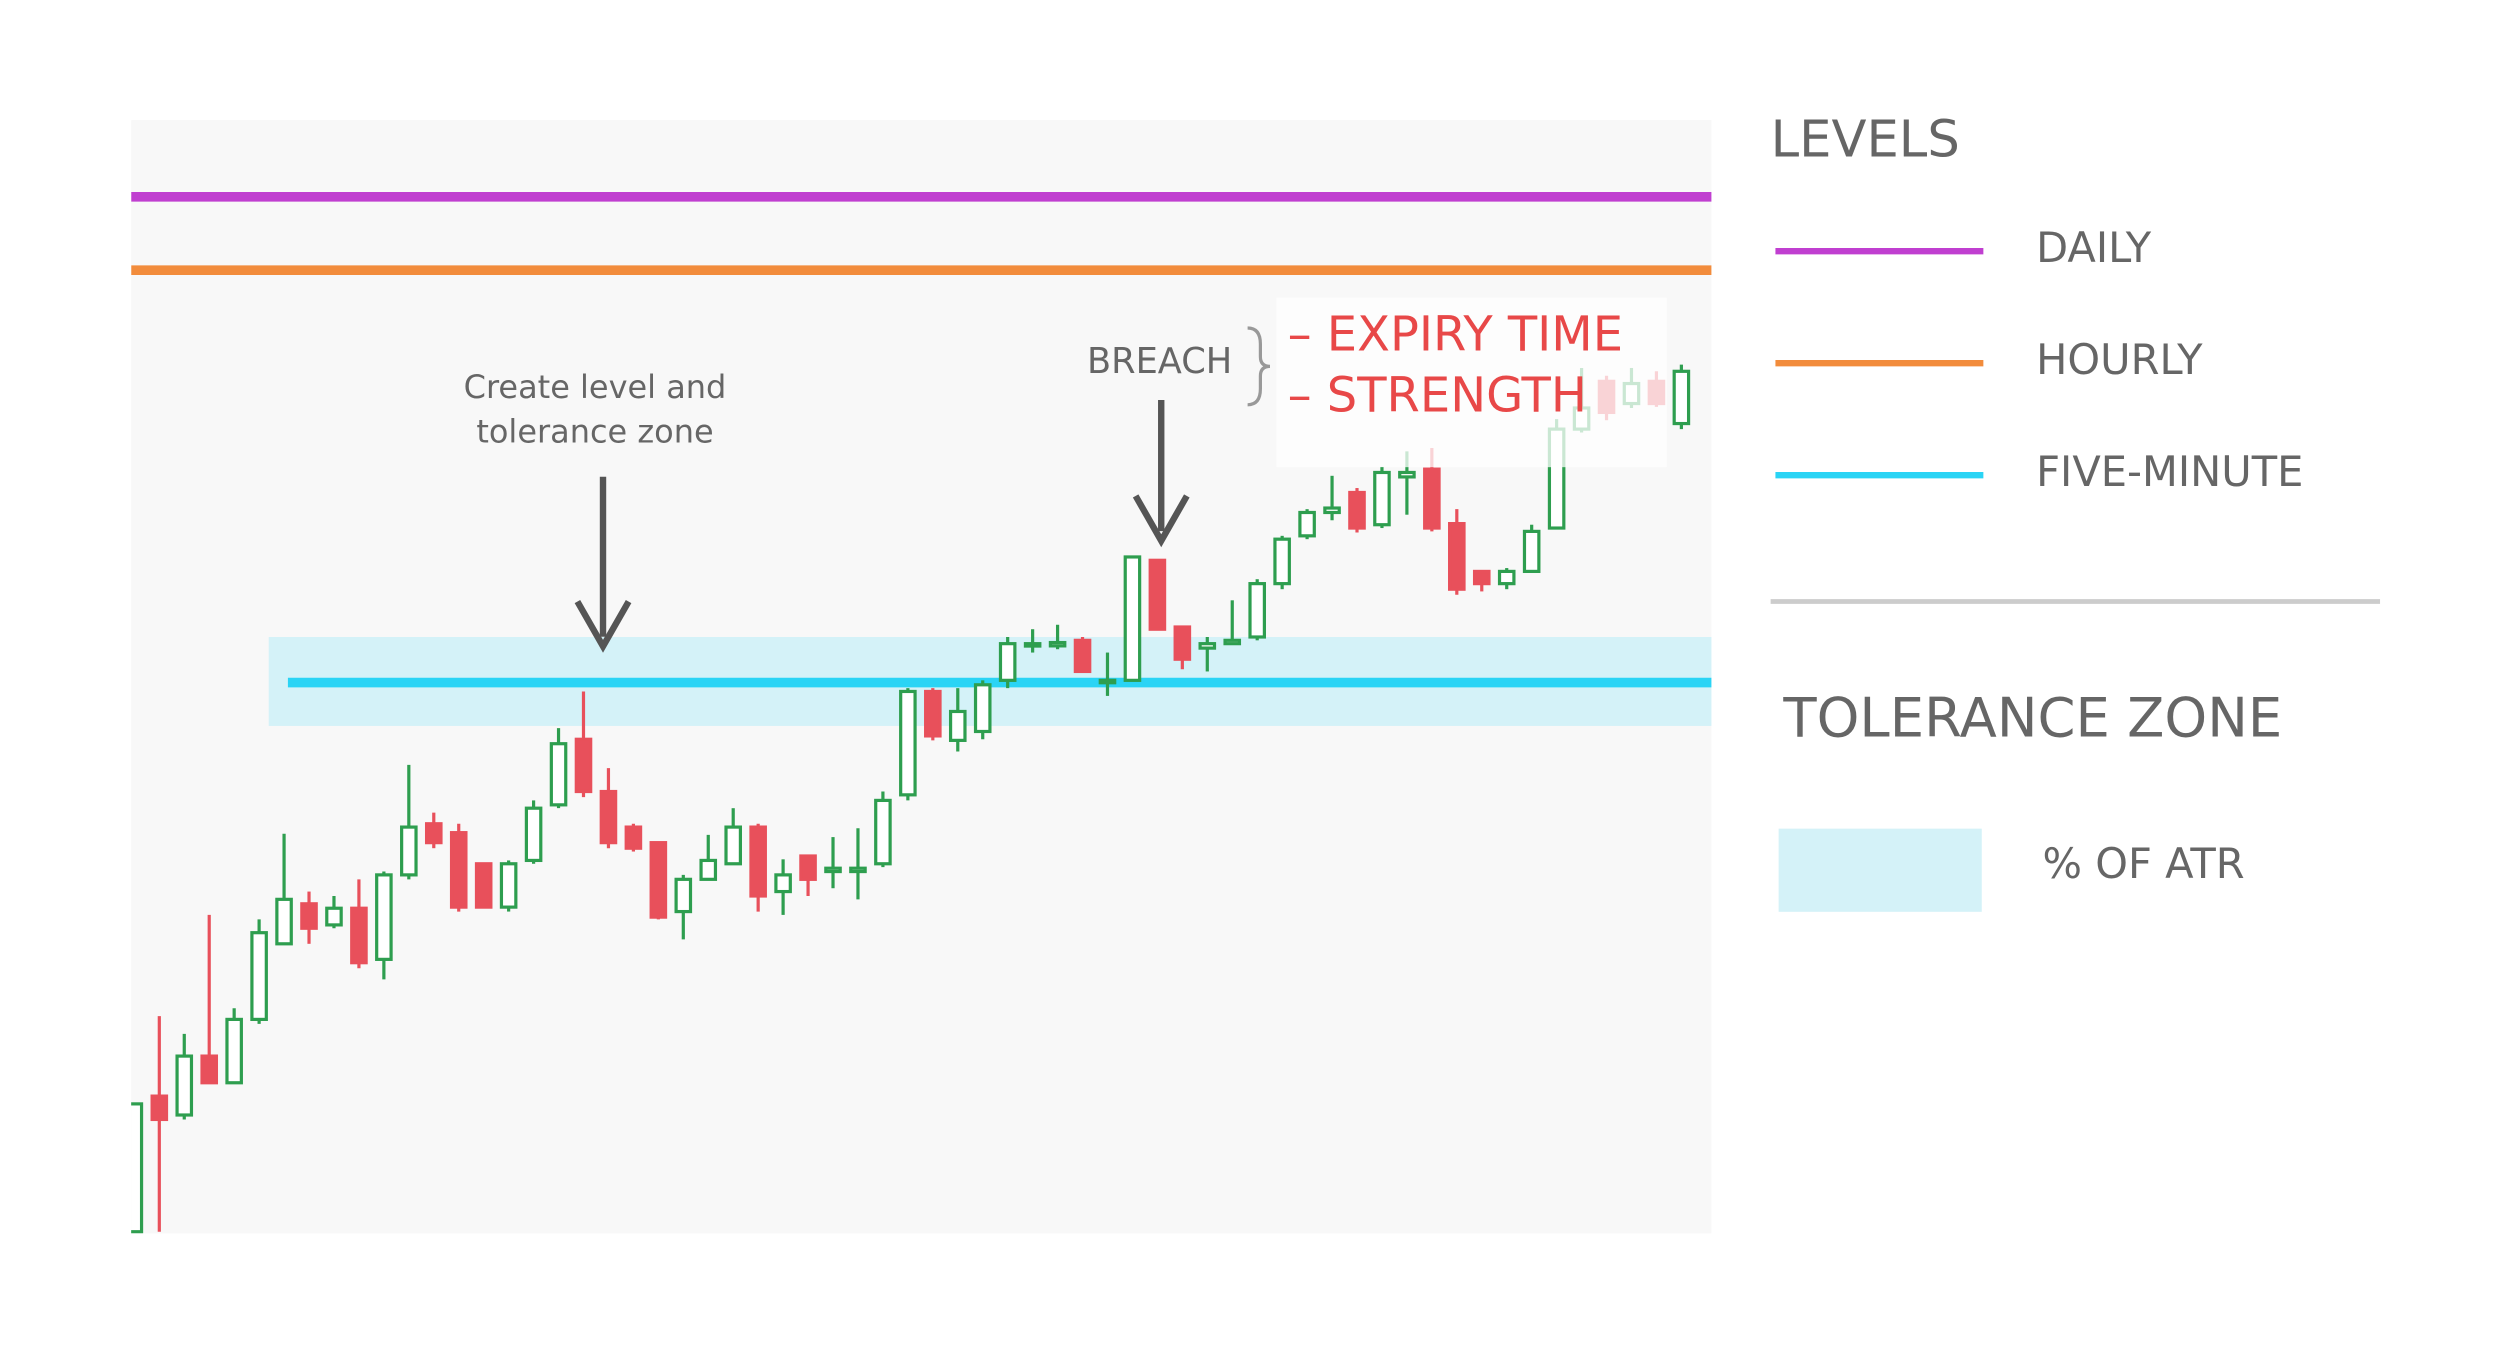  I want to click on legend-swatch, so click(1880, 870).